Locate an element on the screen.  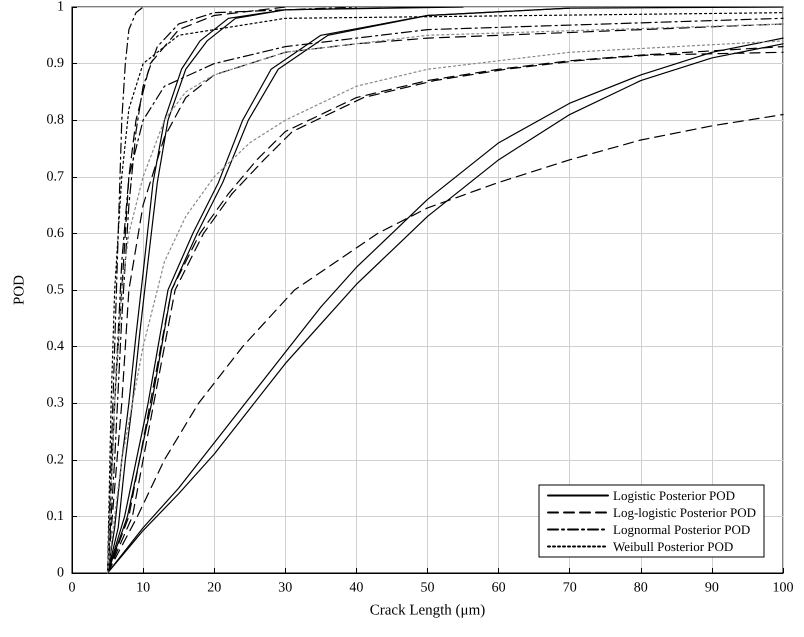
y-tick-label: 0.1 is located at coordinates (55, 516).